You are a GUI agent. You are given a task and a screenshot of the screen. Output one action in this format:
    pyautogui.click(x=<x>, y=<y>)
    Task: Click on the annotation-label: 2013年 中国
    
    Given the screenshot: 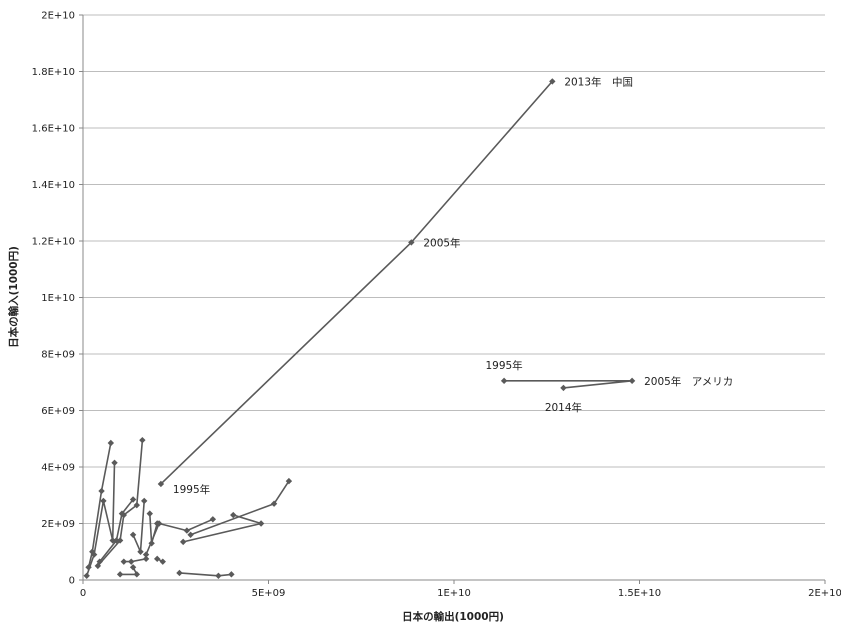 What is the action you would take?
    pyautogui.click(x=598, y=81)
    